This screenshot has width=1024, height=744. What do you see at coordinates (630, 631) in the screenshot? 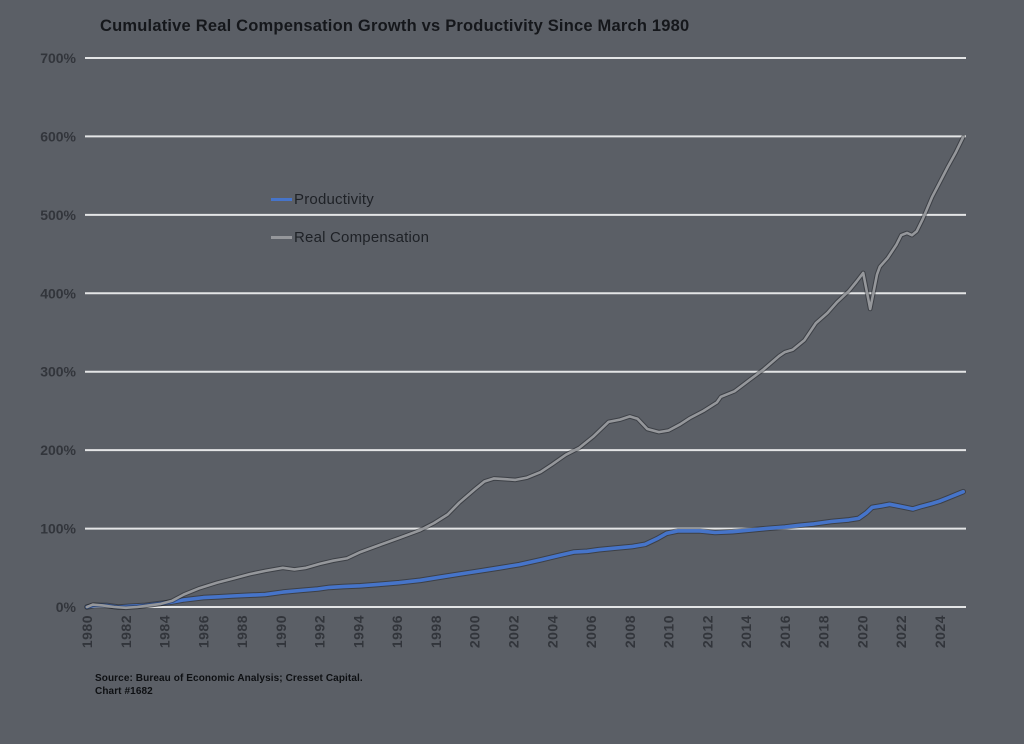
I see `x-tick-label: 2008` at bounding box center [630, 631].